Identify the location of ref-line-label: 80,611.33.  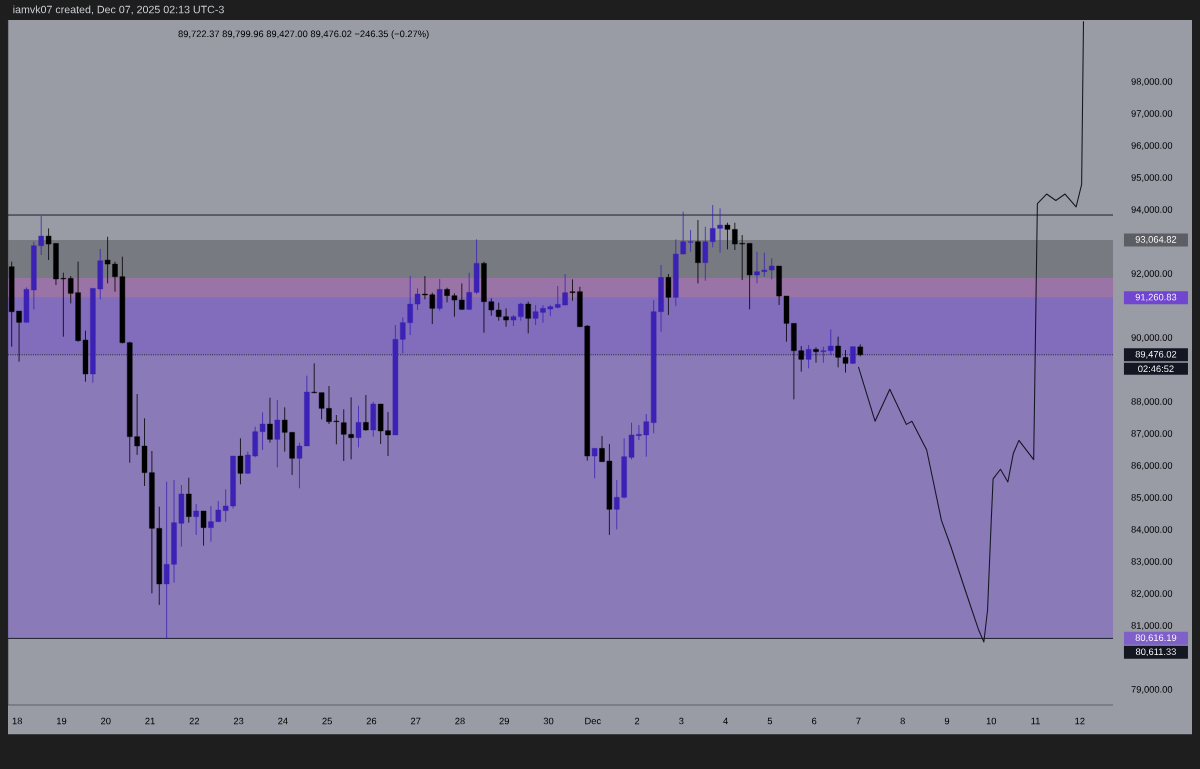
(1155, 652).